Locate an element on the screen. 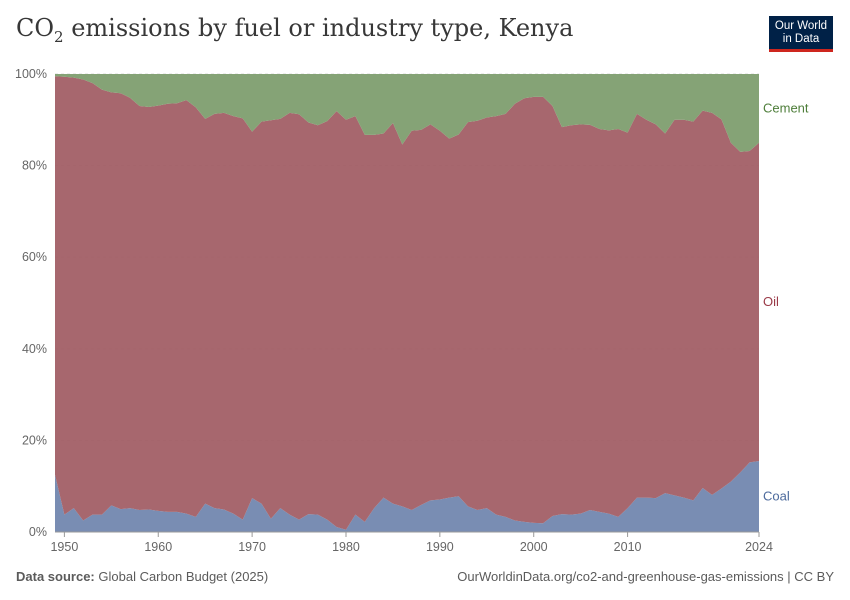 The image size is (850, 600). x-tick-label: 1960 is located at coordinates (158, 547).